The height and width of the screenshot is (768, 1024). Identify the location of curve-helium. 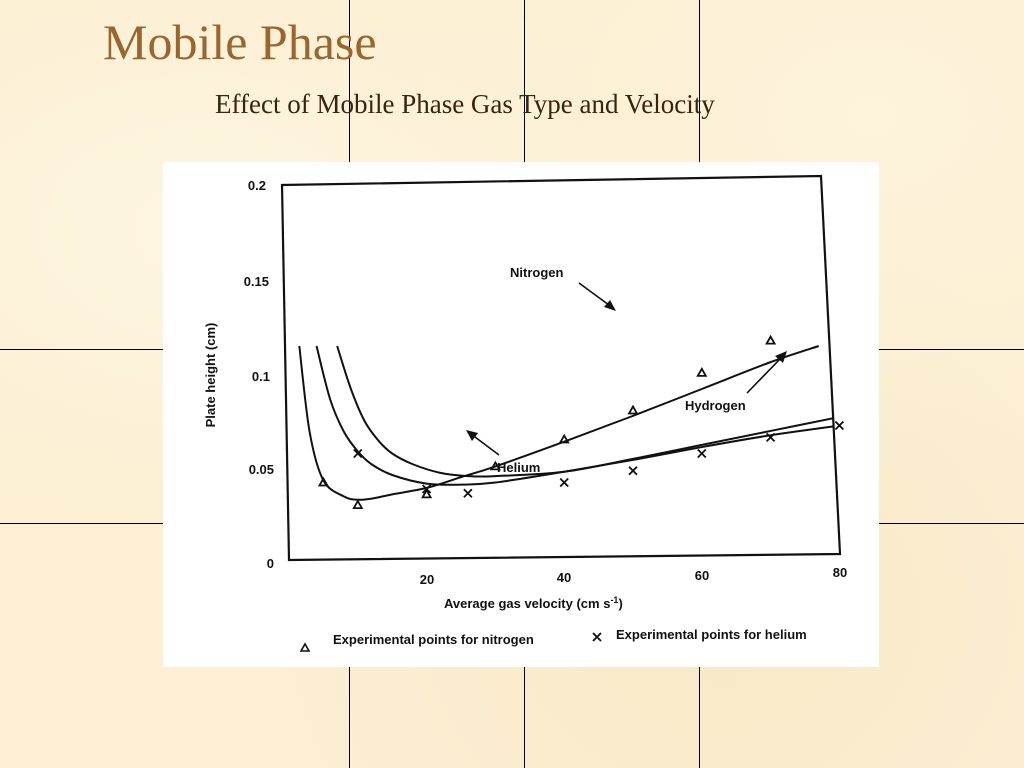
(577, 415).